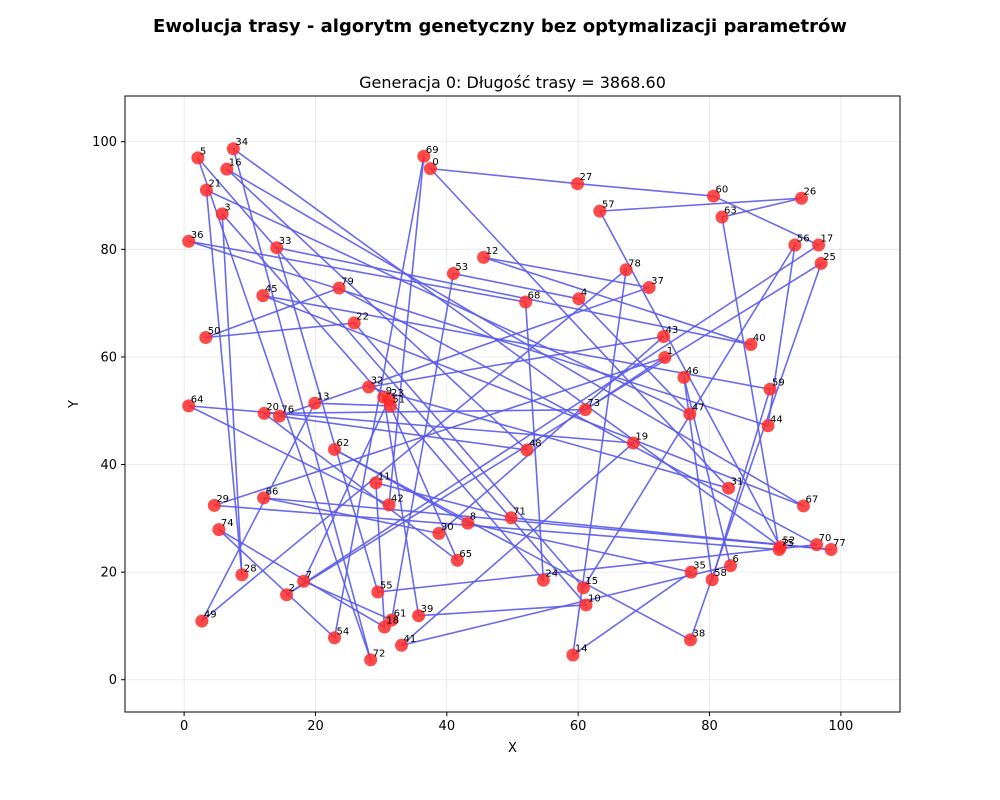 The height and width of the screenshot is (800, 1000). Describe the element at coordinates (737, 482) in the screenshot. I see `city-label: 31` at that location.